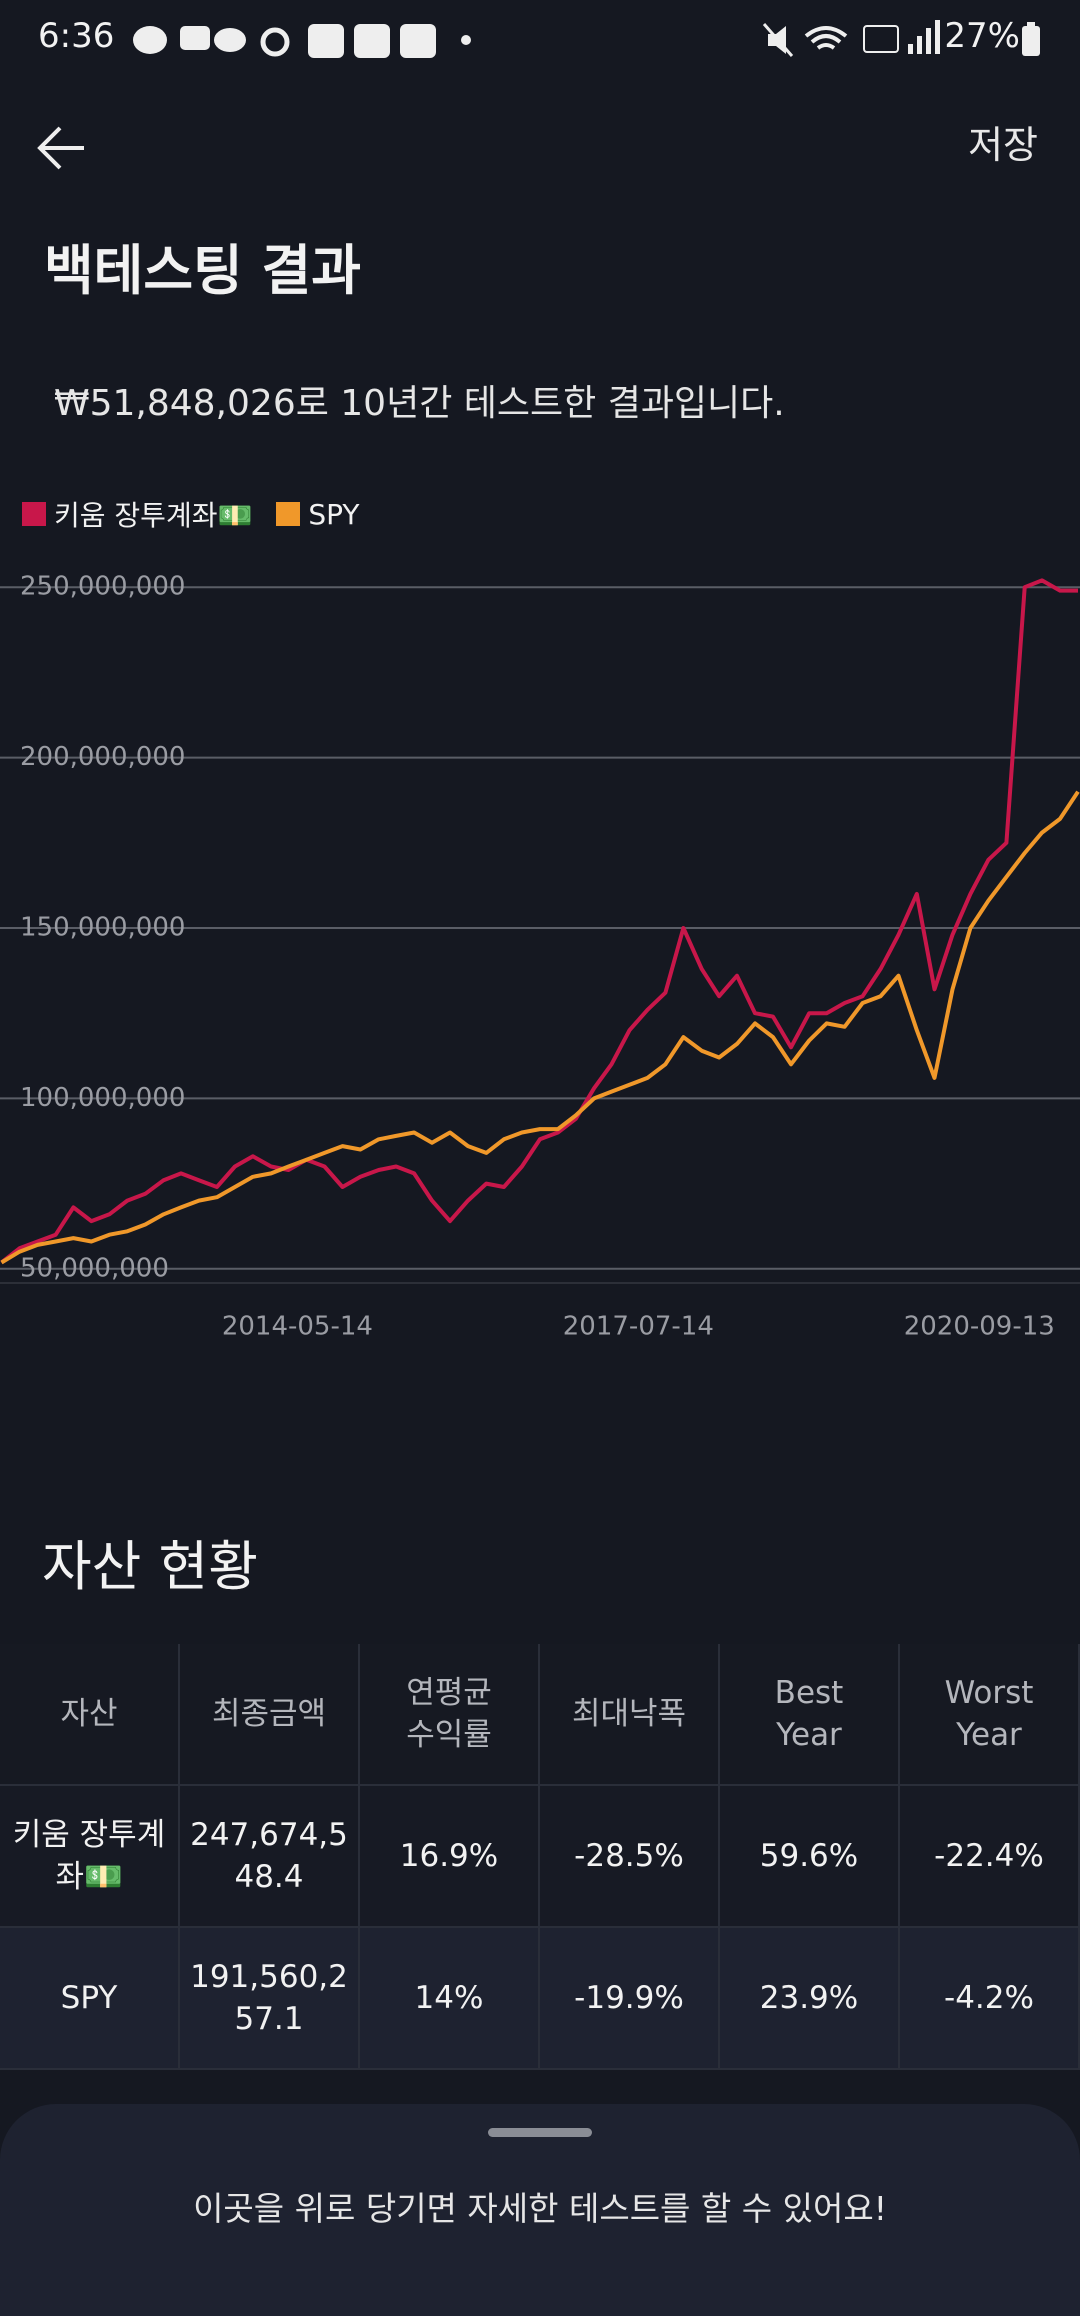 Image resolution: width=1080 pixels, height=2316 pixels. What do you see at coordinates (1031, 39) in the screenshot?
I see `battery-icon` at bounding box center [1031, 39].